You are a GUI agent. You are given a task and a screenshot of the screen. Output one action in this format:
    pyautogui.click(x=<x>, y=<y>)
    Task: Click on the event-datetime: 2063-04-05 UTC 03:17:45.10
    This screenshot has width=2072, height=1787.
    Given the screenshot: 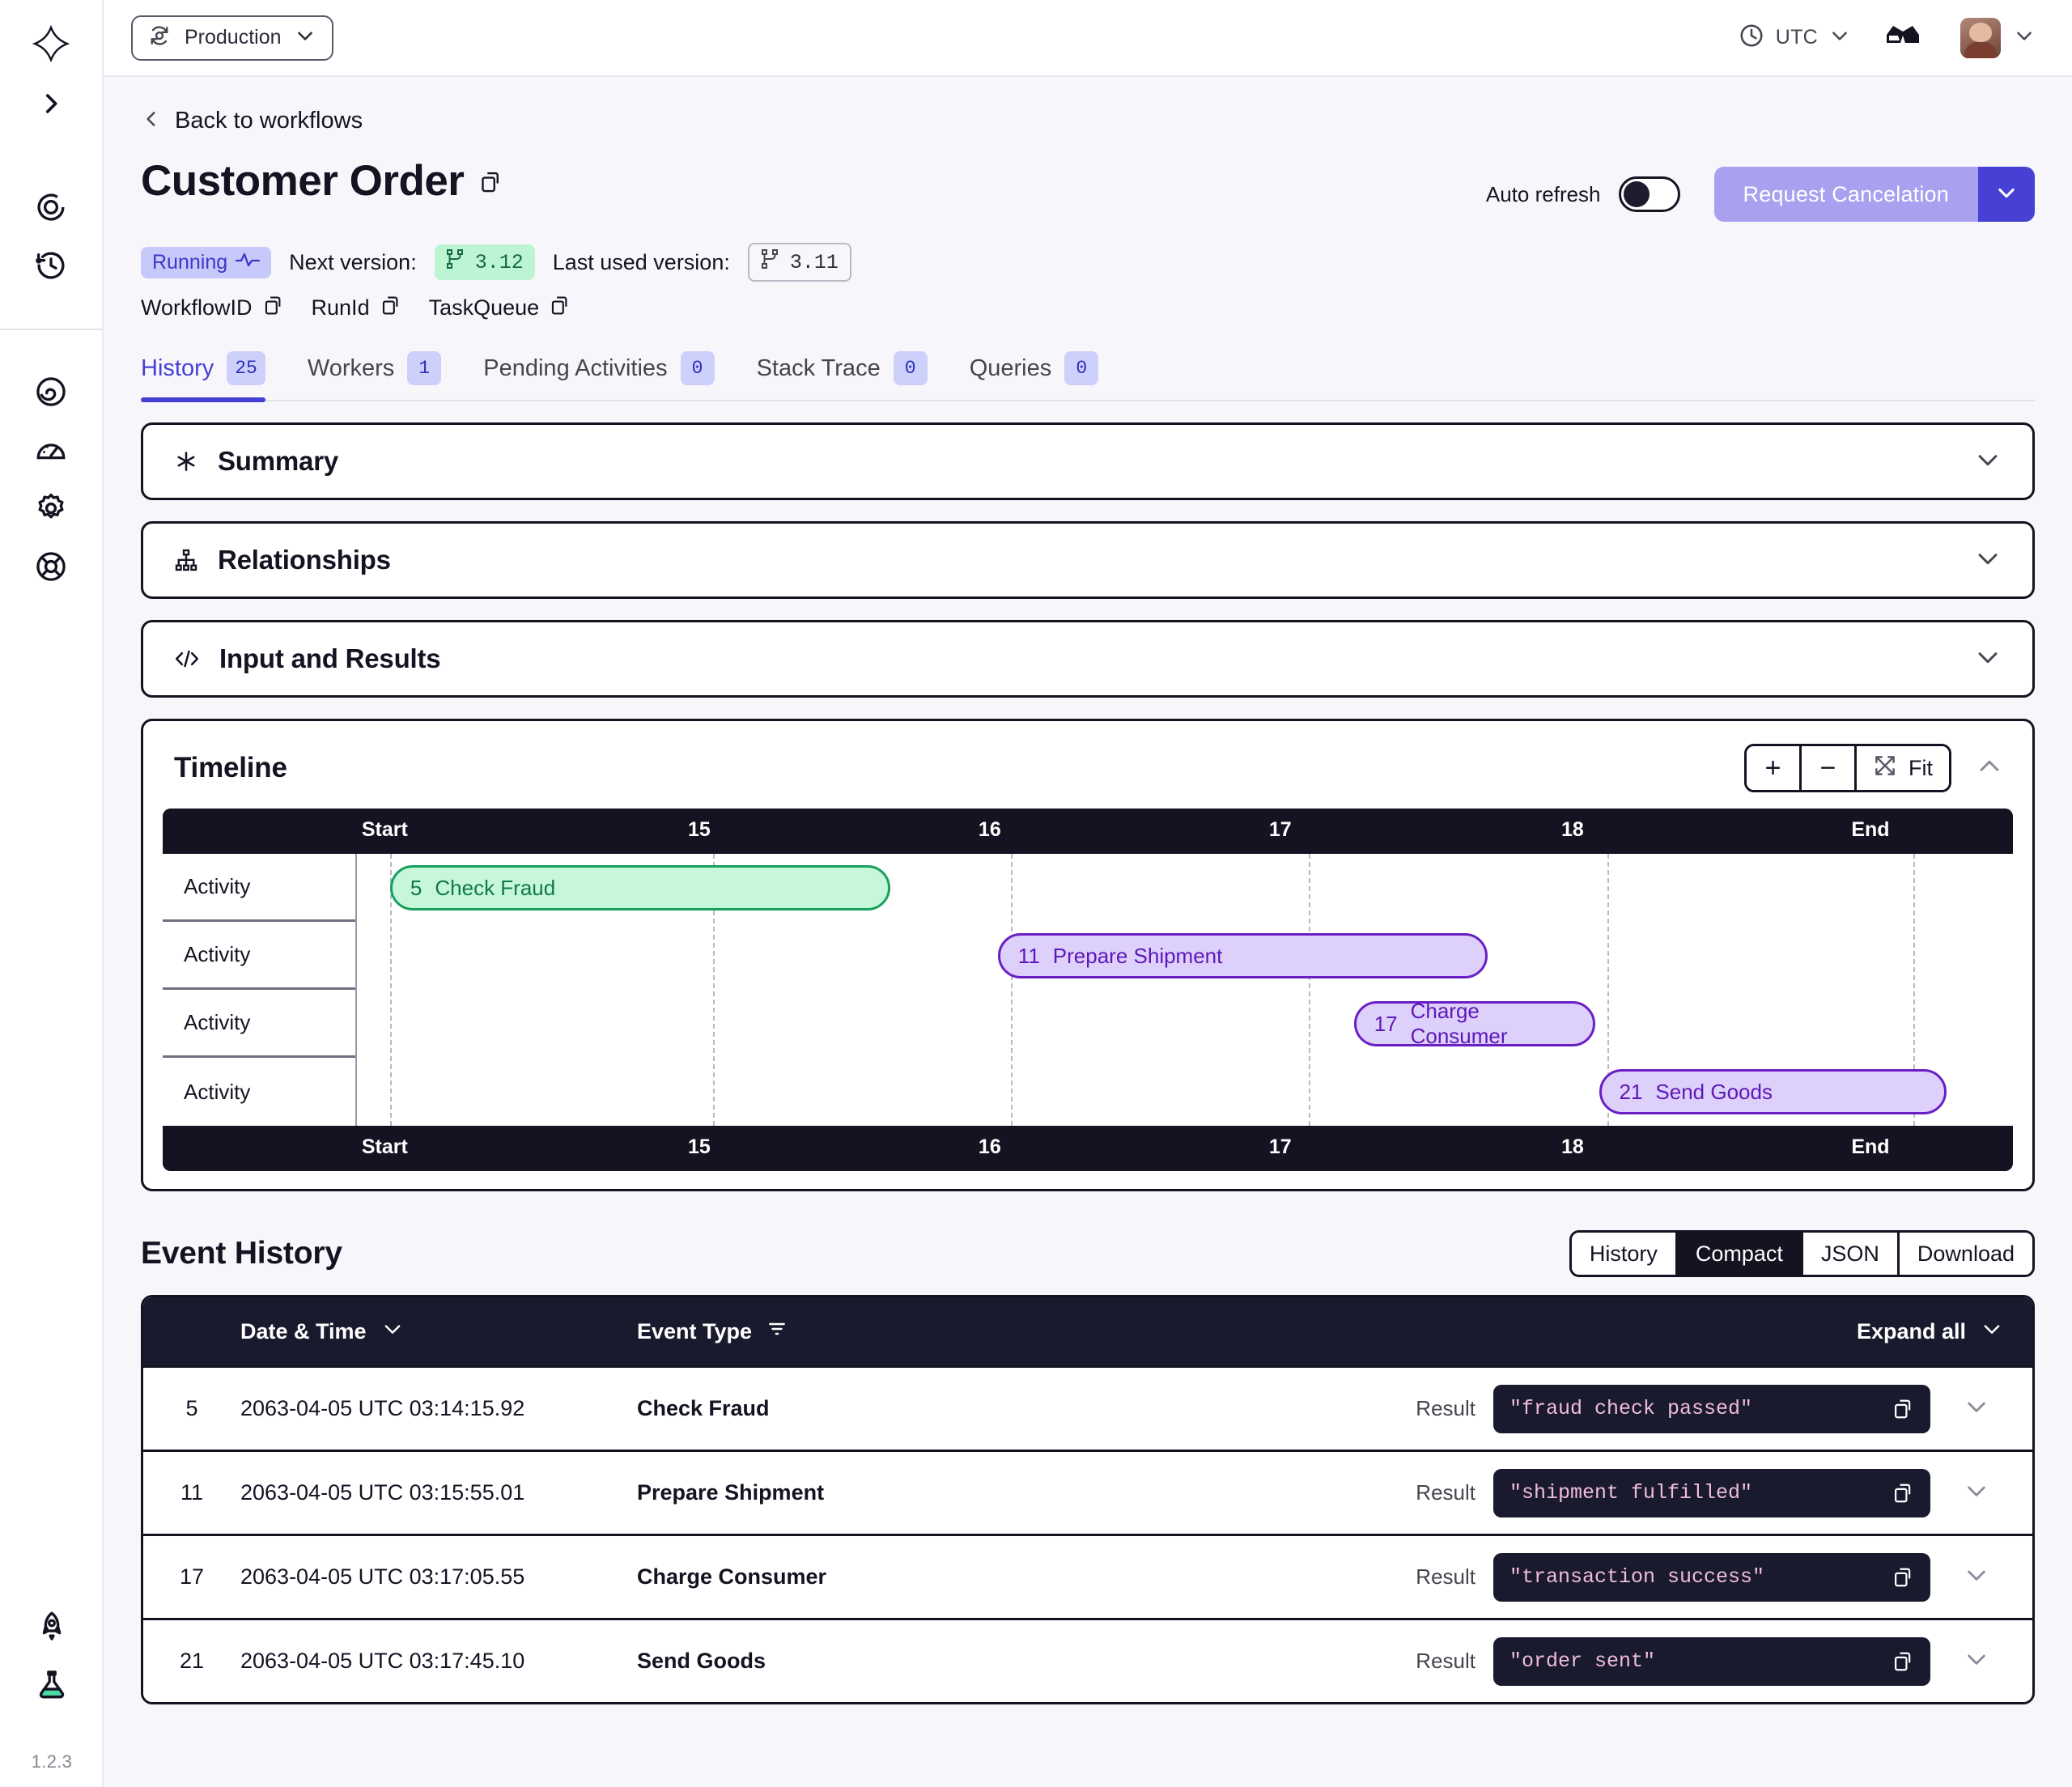 What is the action you would take?
    pyautogui.click(x=382, y=1661)
    